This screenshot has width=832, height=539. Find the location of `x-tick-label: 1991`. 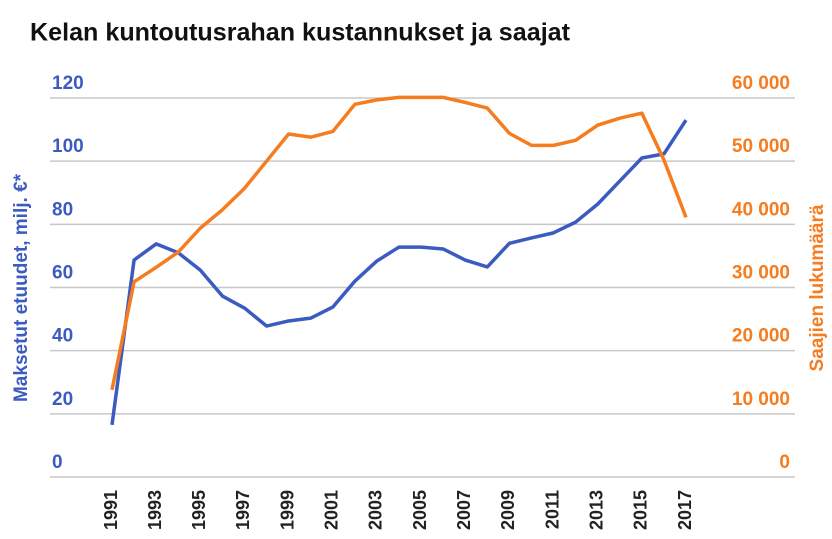

x-tick-label: 1991 is located at coordinates (111, 510).